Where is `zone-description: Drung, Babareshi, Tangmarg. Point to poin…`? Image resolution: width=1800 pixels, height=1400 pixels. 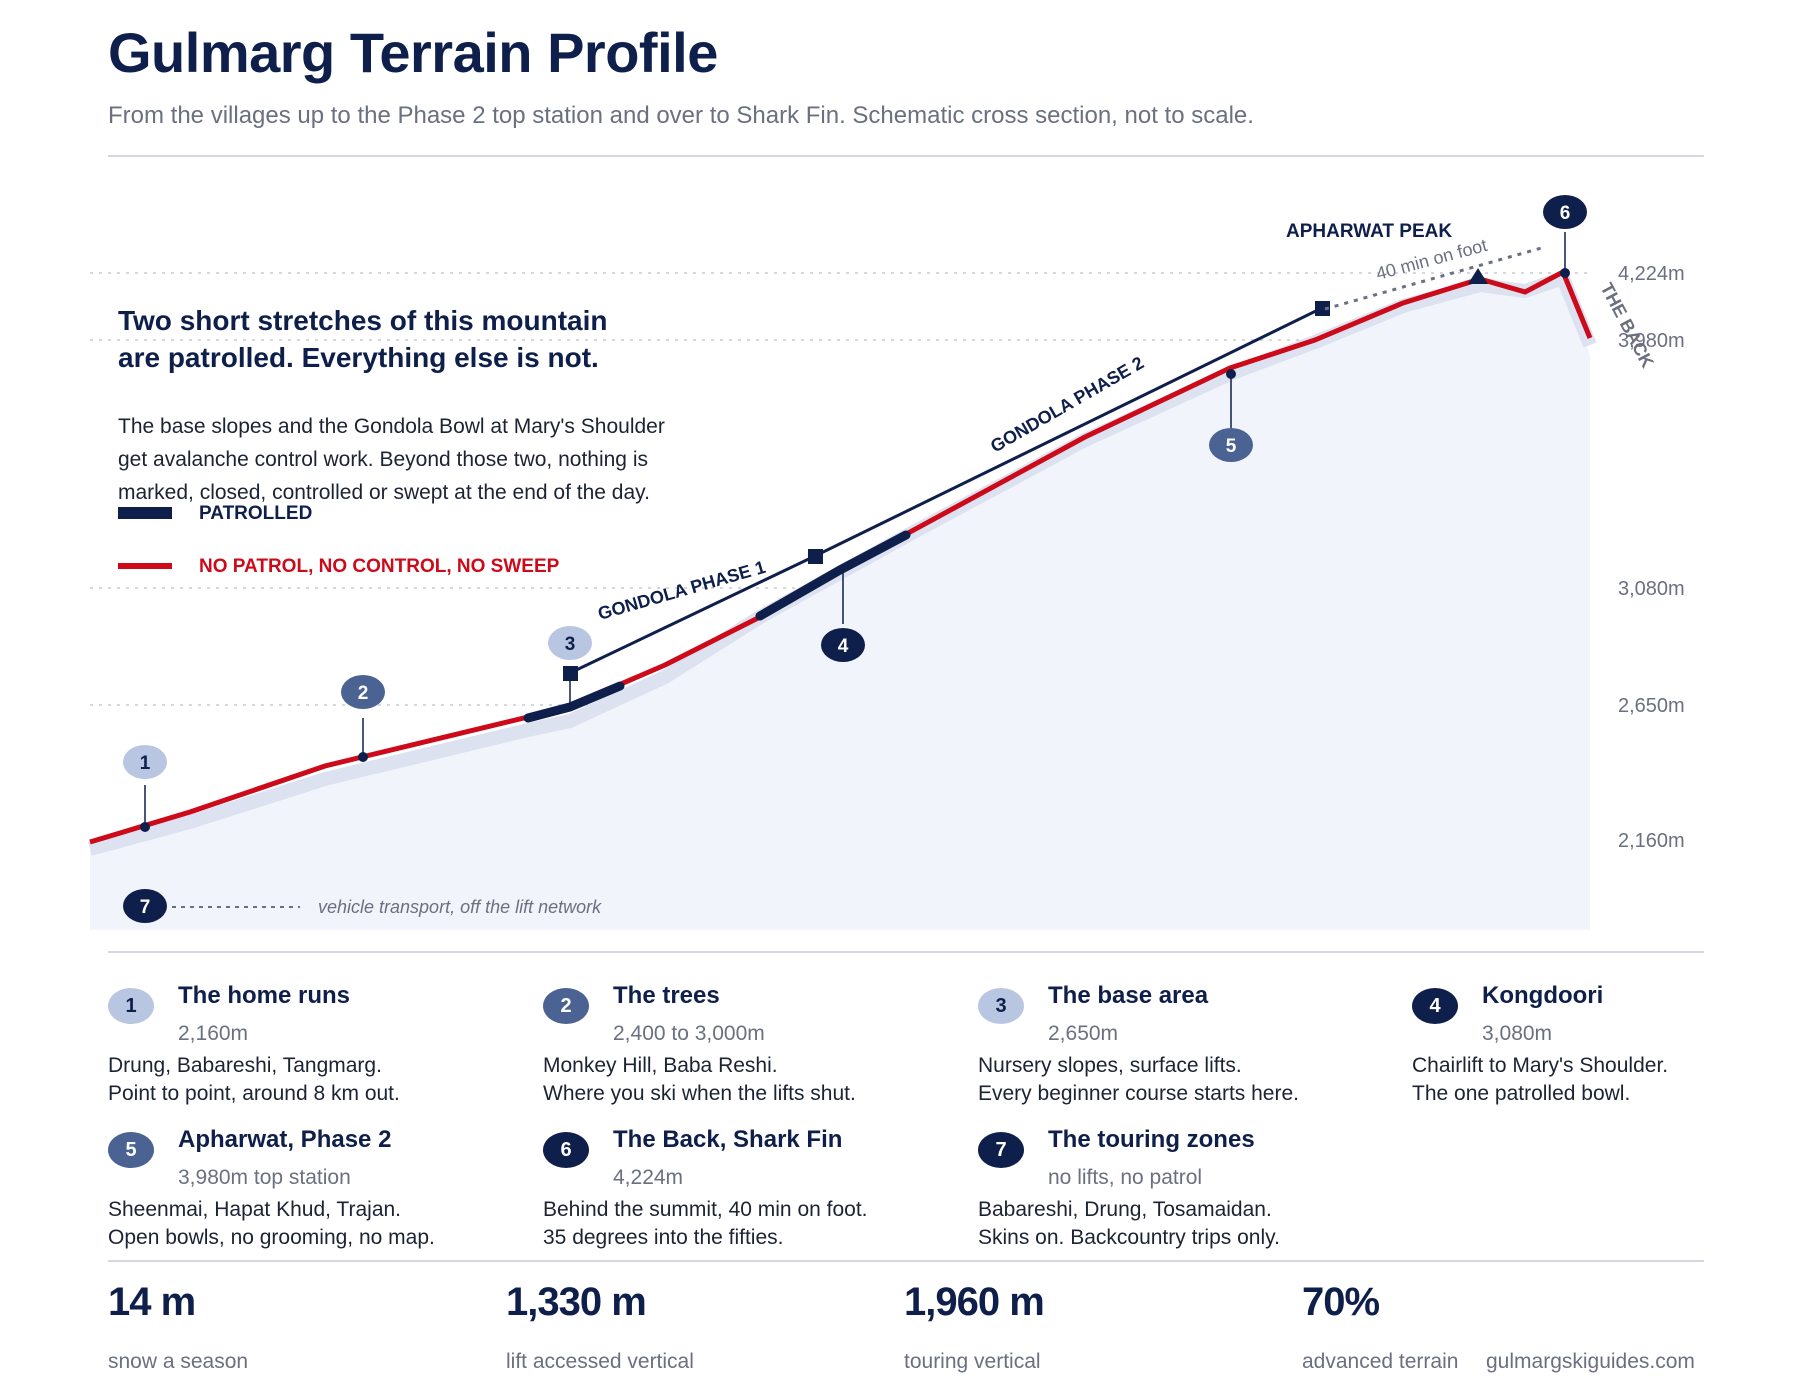
zone-description: Drung, Babareshi, Tangmarg. Point to poin… is located at coordinates (254, 1079).